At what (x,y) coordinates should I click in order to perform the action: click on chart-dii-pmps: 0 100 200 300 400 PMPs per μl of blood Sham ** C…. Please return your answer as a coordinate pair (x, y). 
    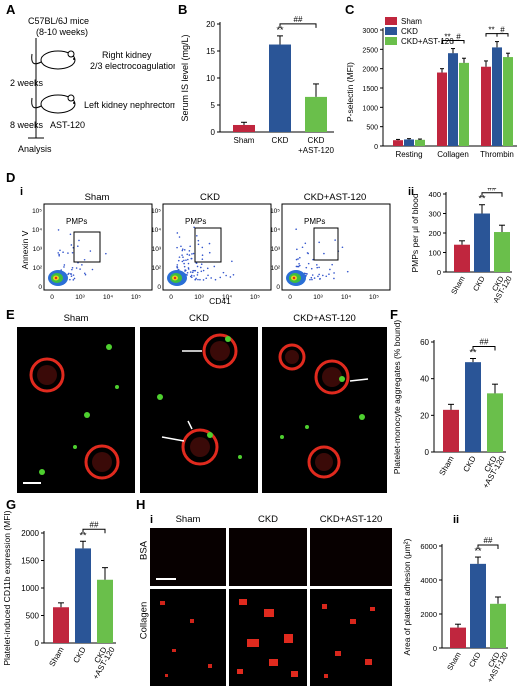
    Looking at the image, I should click on (462, 245).